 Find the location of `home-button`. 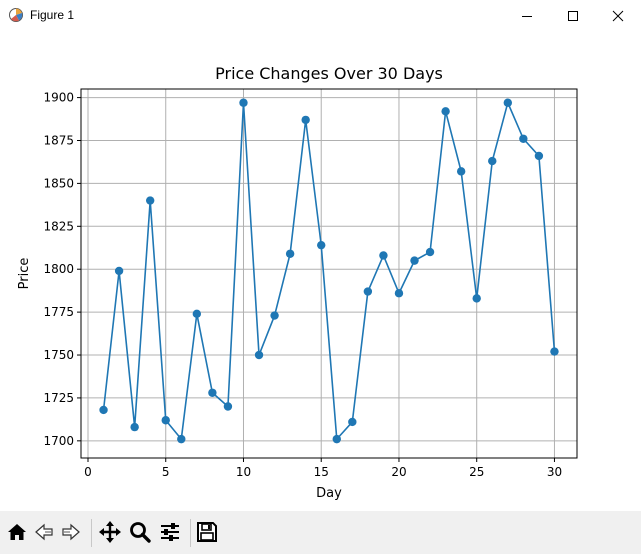

home-button is located at coordinates (17, 532).